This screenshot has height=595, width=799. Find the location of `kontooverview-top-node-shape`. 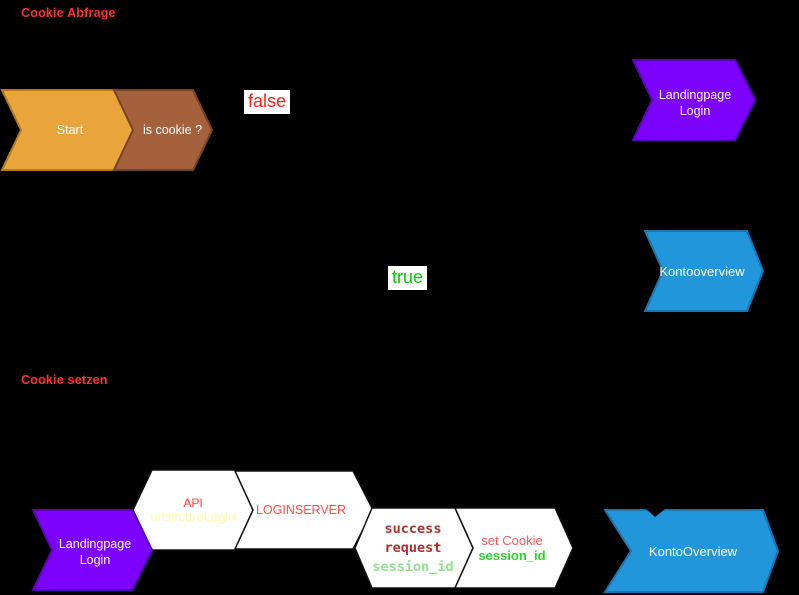

kontooverview-top-node-shape is located at coordinates (704, 271).